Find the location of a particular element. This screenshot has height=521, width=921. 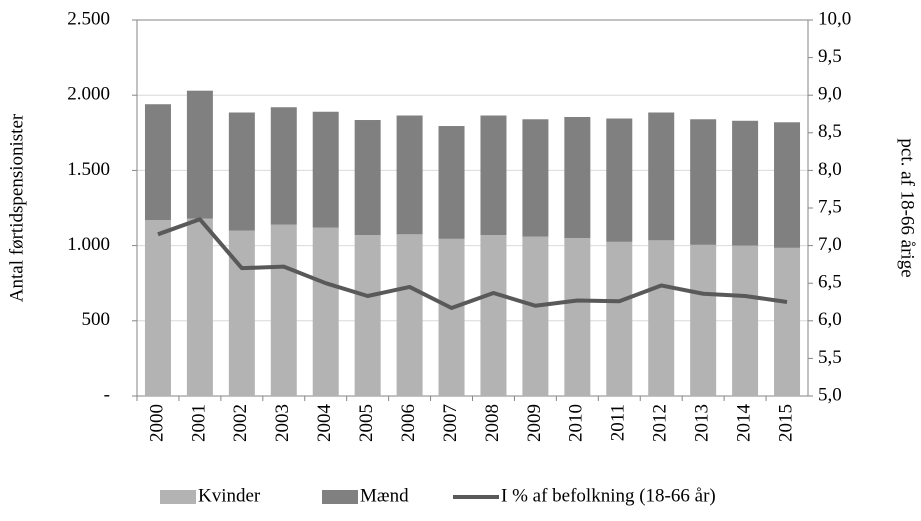

x-tick-label: 2015 is located at coordinates (785, 423).